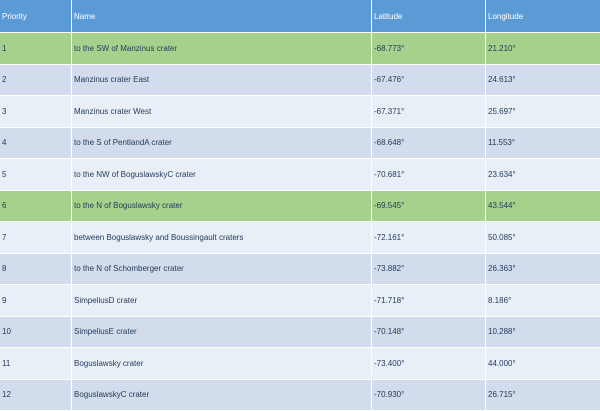 Image resolution: width=600 pixels, height=411 pixels. I want to click on longitude-cell: 10.288°, so click(502, 332).